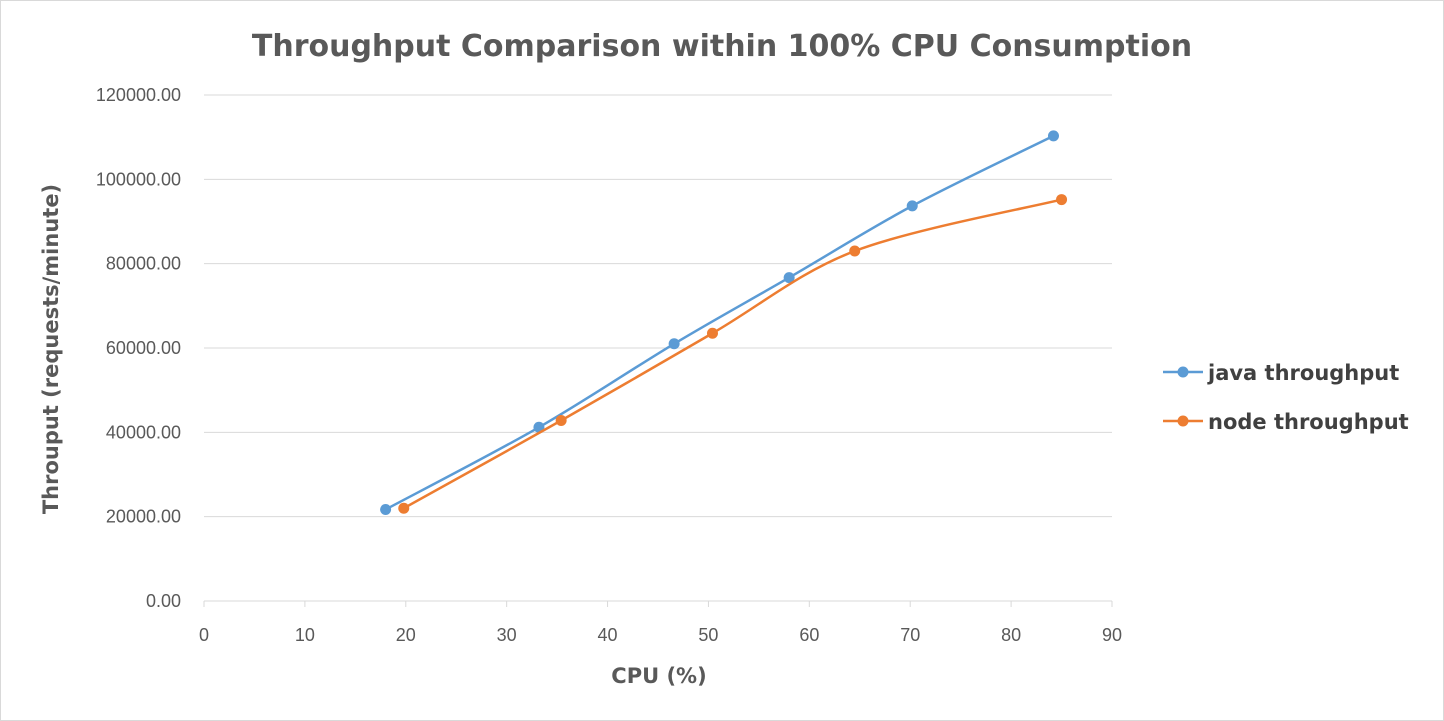 The height and width of the screenshot is (721, 1444). What do you see at coordinates (143, 264) in the screenshot?
I see `y-tick-label: 80000.00` at bounding box center [143, 264].